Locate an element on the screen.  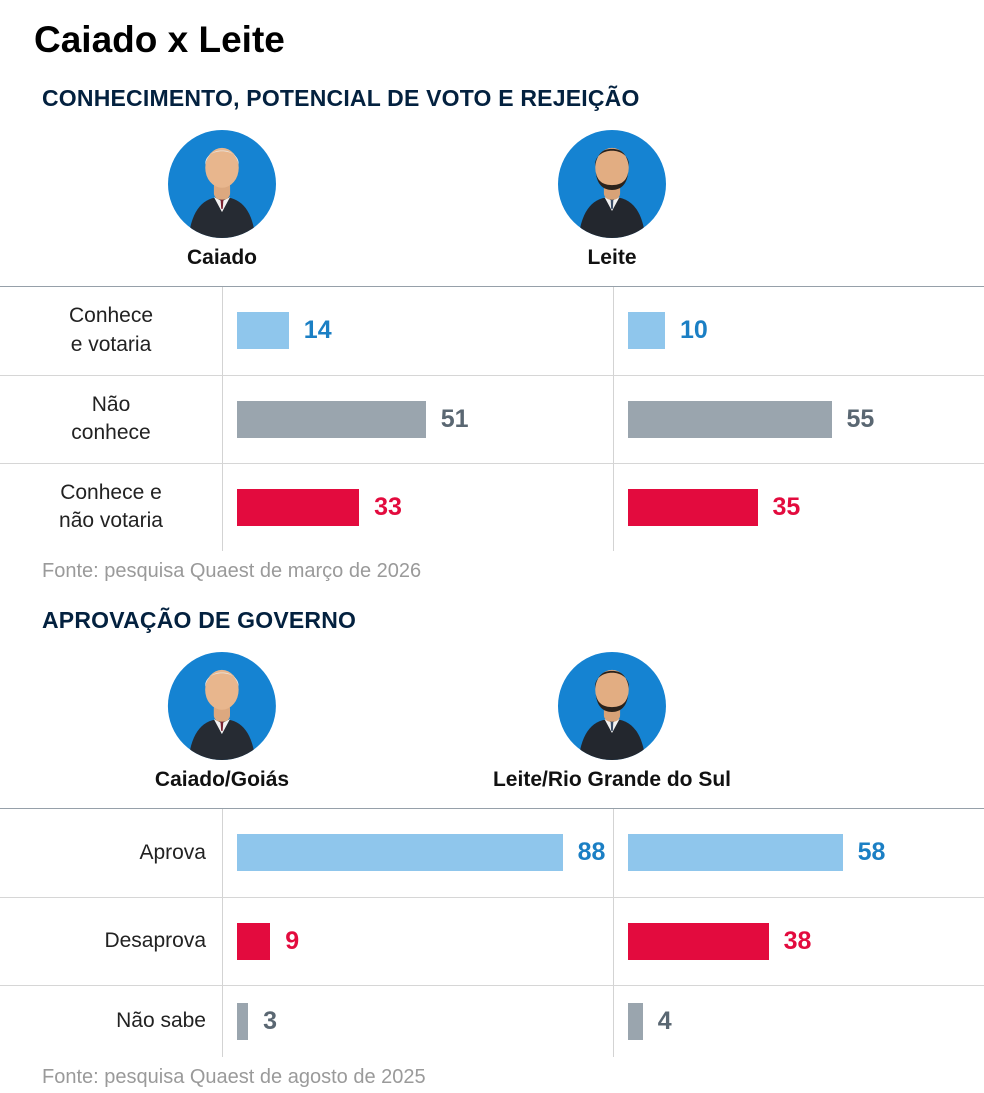
table-row: Aprova 88 58 is located at coordinates (492, 852).